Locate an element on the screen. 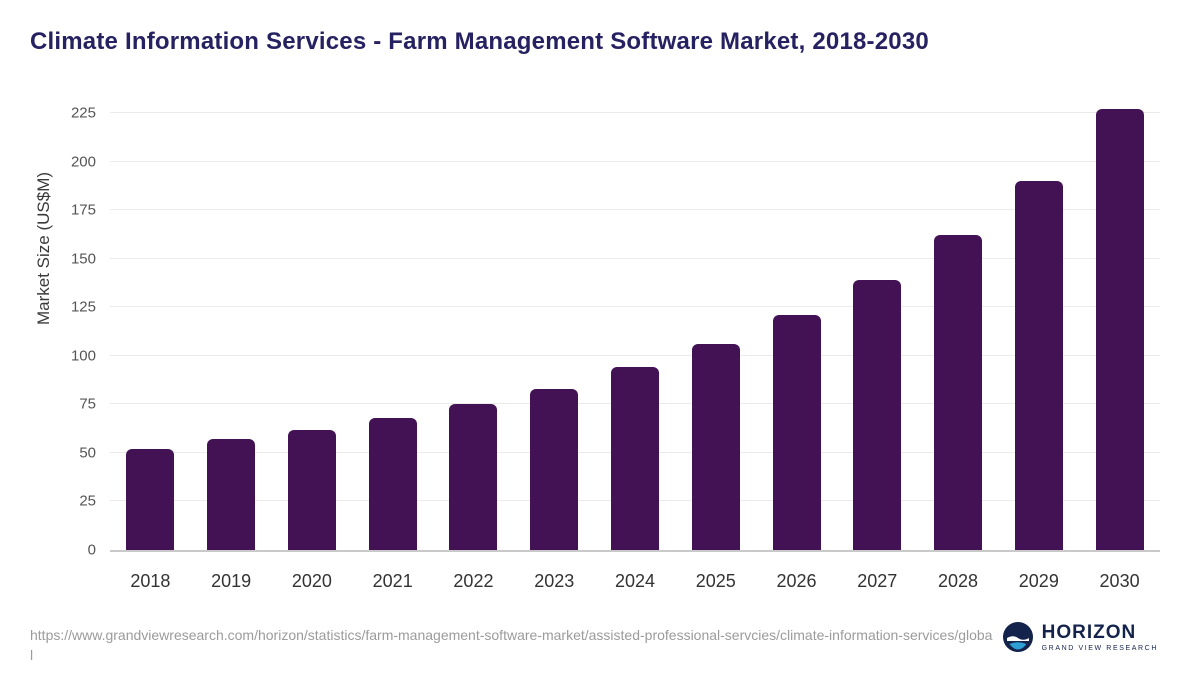 This screenshot has width=1200, height=675. brand-logo: HORIZON GRAND VIEW RESEARCH is located at coordinates (1080, 637).